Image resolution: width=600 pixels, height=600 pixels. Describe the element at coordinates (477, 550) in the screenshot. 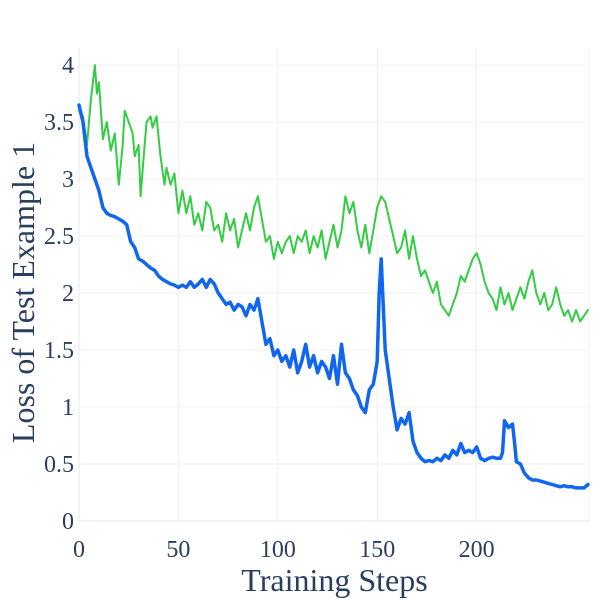

I see `x-tick-label-200: 200` at that location.